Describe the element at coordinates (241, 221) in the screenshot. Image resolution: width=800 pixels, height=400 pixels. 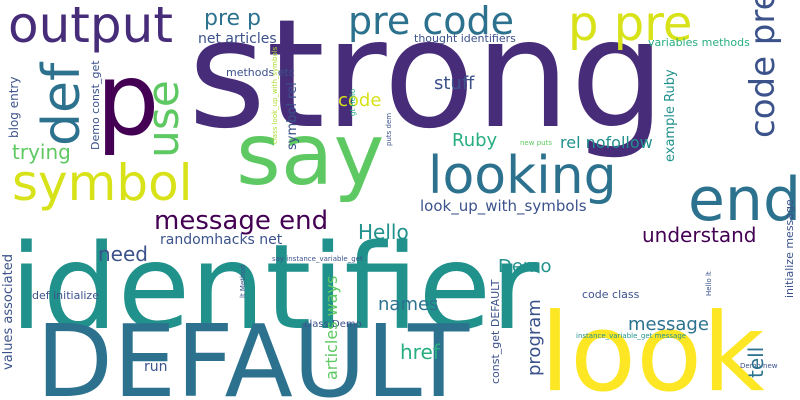
I see `word-message-end: message end` at that location.